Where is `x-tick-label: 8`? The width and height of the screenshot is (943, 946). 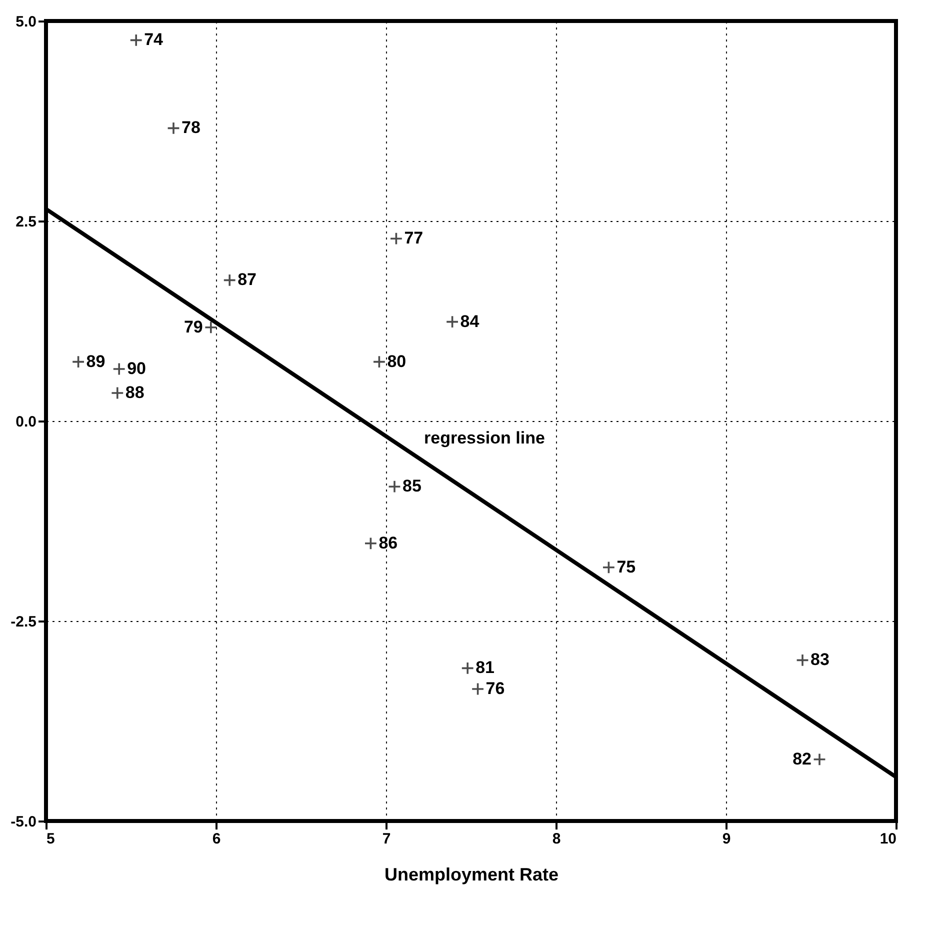
x-tick-label: 8 is located at coordinates (556, 839).